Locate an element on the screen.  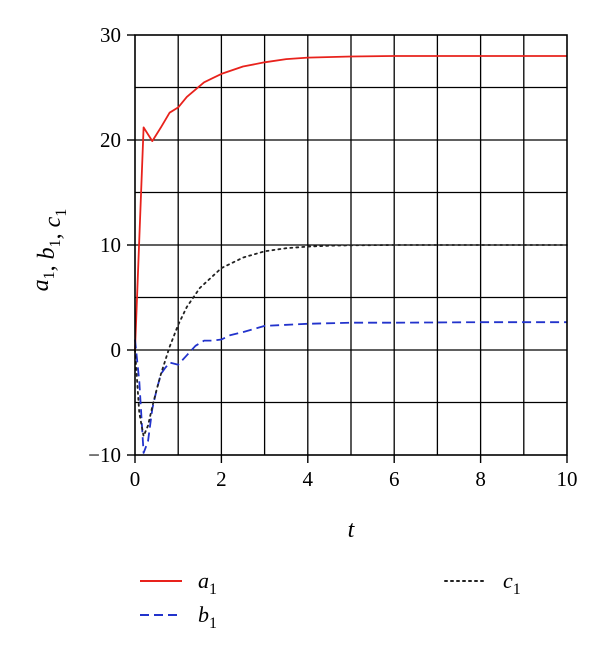
x-tick-label: 2 is located at coordinates (221, 479).